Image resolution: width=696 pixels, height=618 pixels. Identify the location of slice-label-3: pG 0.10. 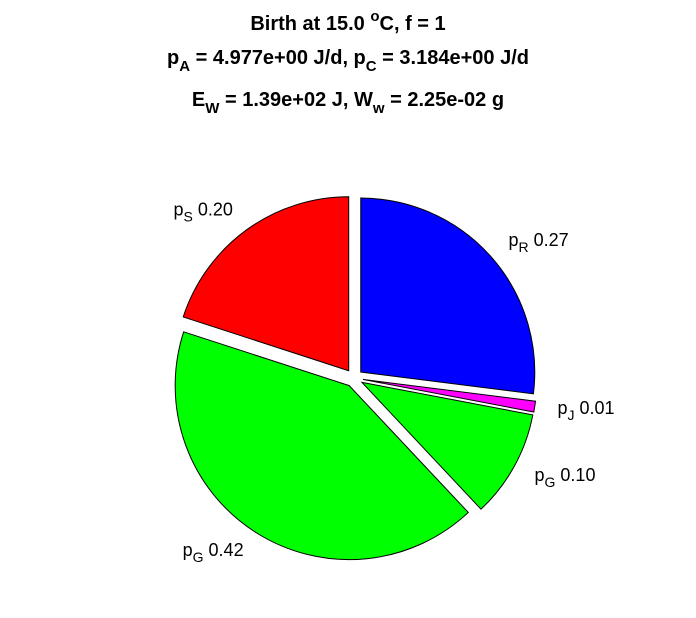
(565, 477).